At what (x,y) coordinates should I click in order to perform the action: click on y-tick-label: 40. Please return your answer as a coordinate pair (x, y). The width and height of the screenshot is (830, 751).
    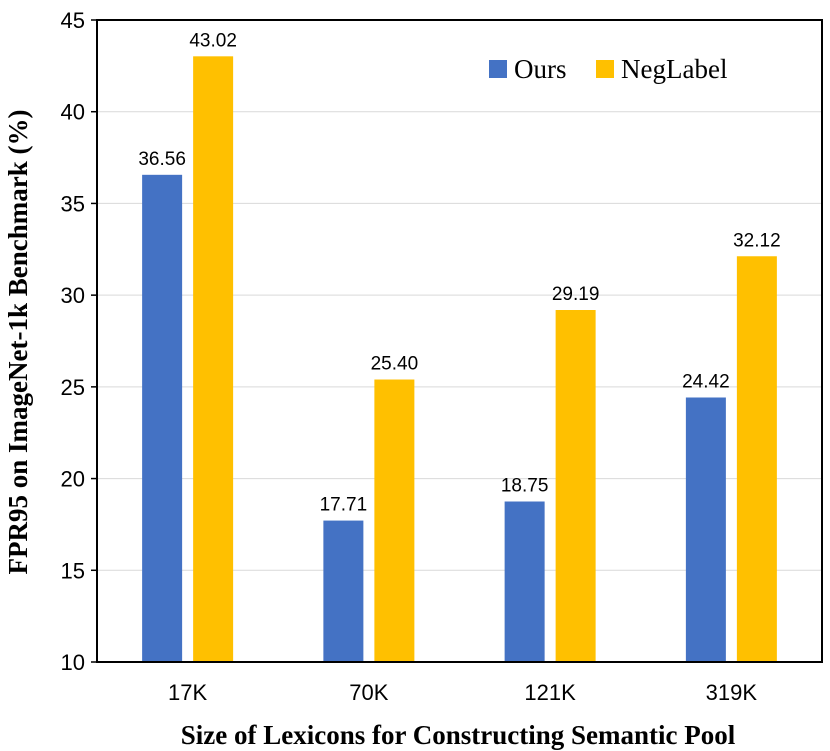
    Looking at the image, I should click on (73, 112).